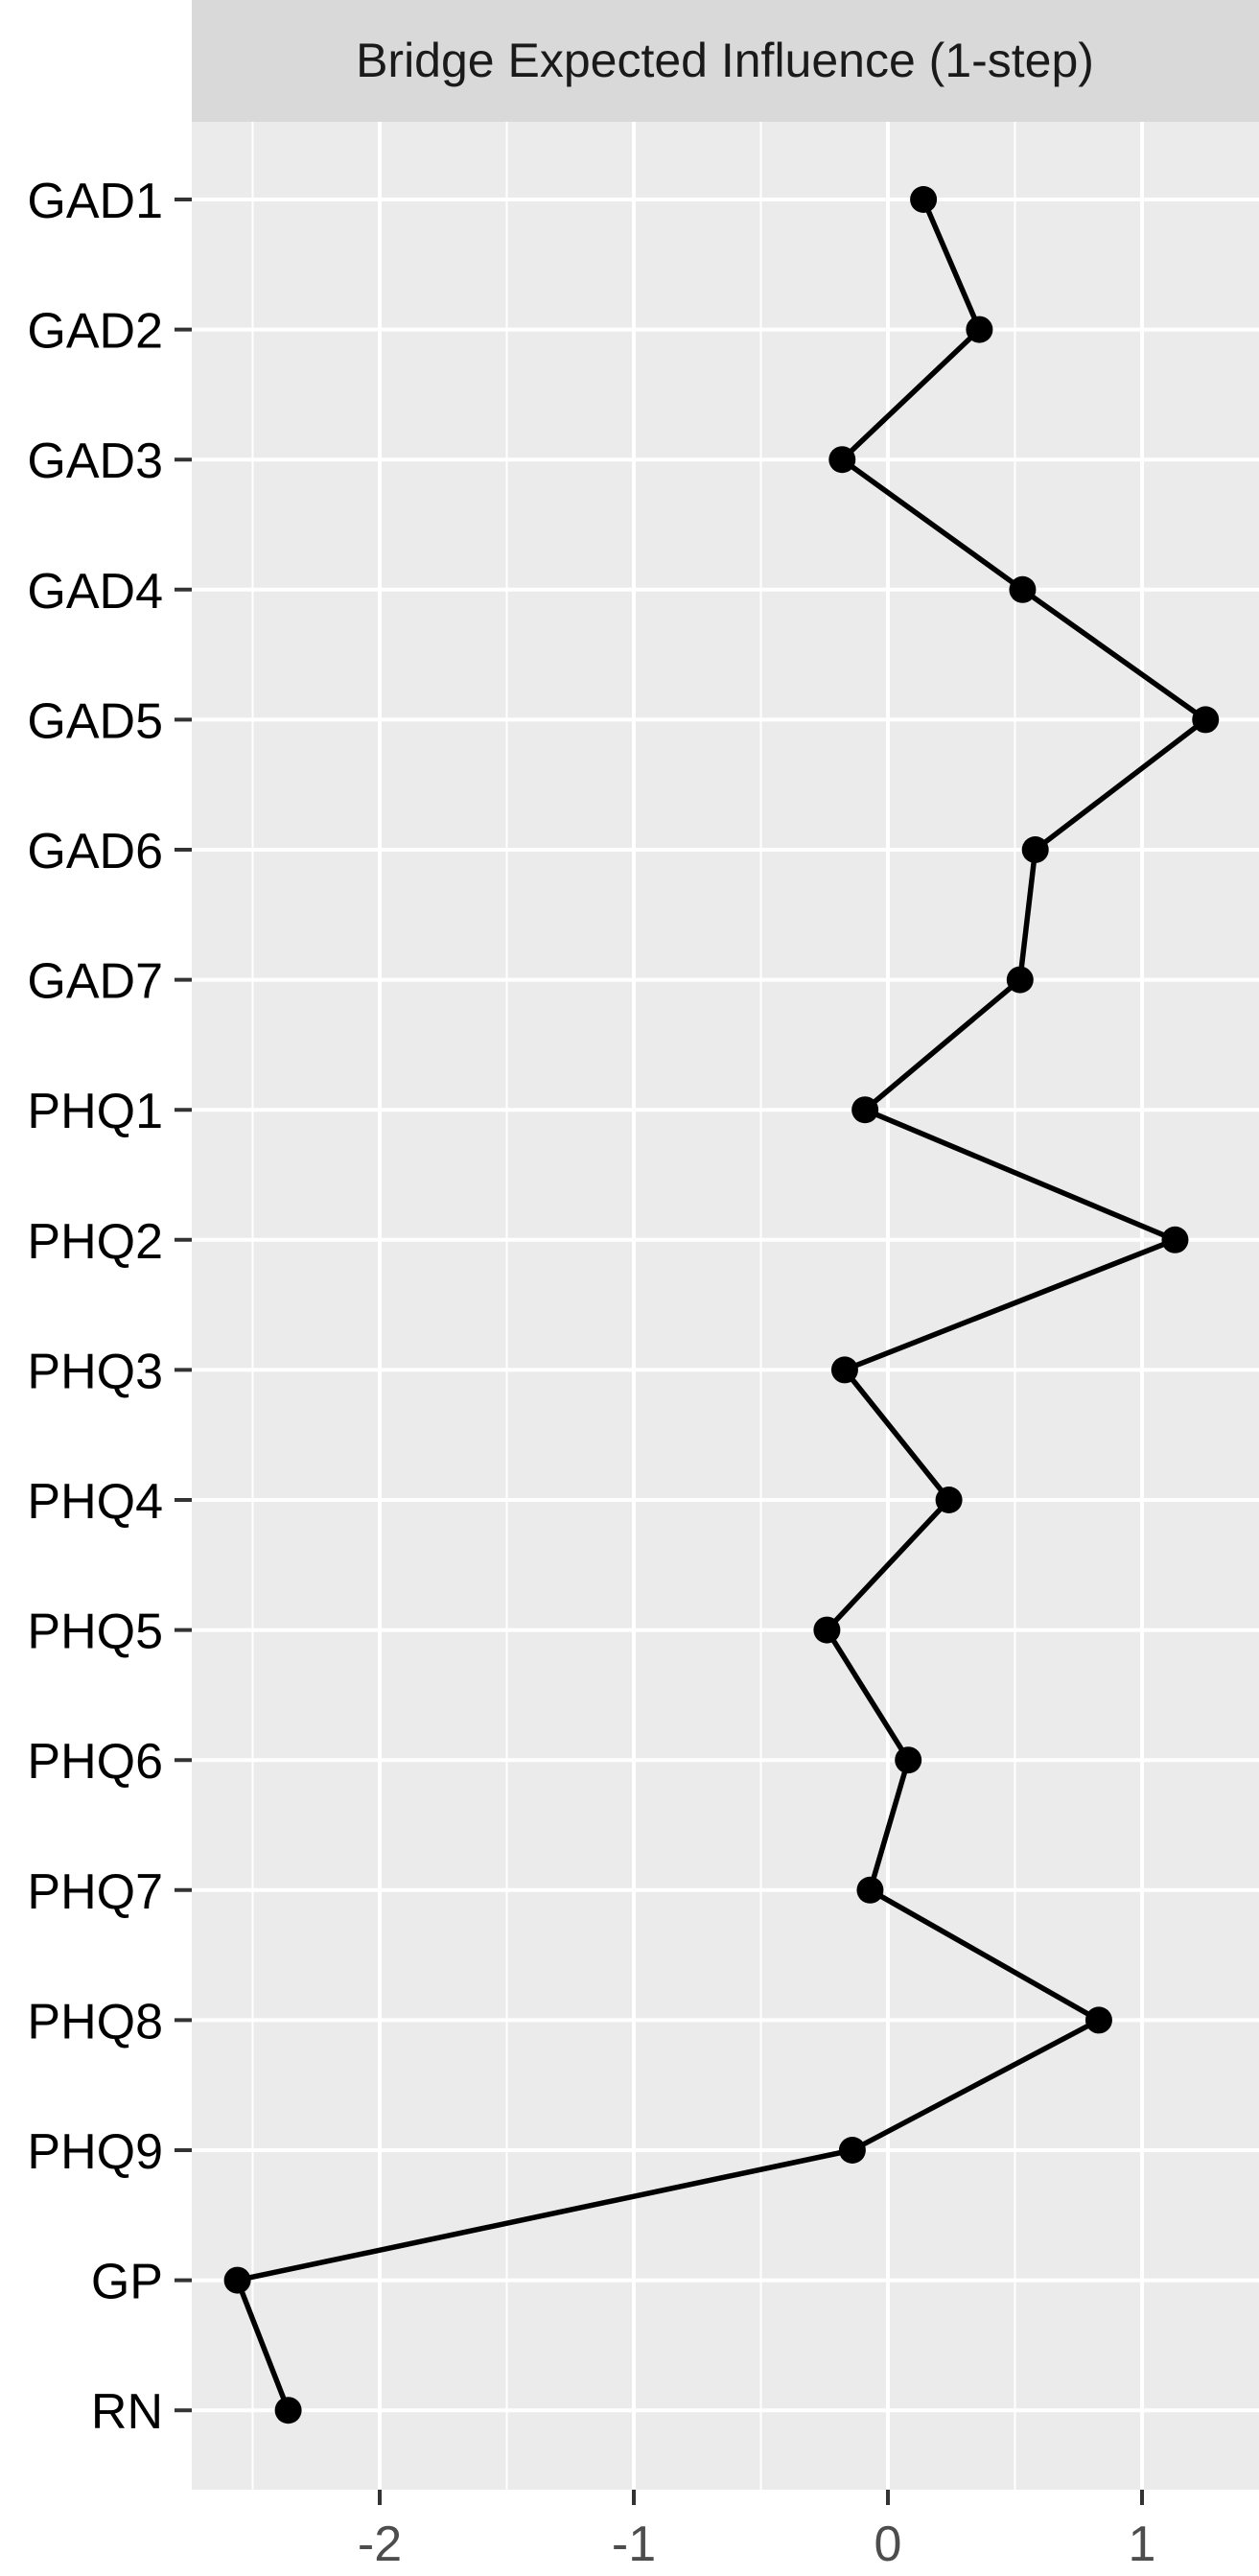 The height and width of the screenshot is (2576, 1259). What do you see at coordinates (95, 1242) in the screenshot?
I see `y-tick-label: PHQ2` at bounding box center [95, 1242].